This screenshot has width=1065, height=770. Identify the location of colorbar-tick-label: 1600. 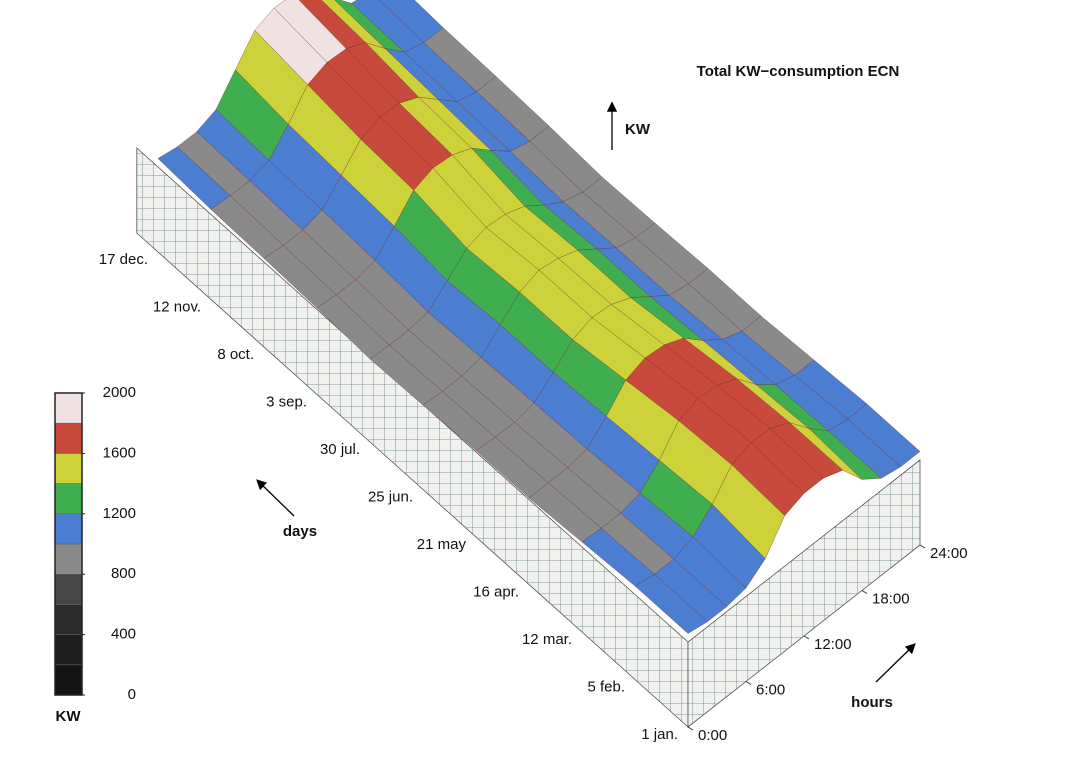
(119, 452).